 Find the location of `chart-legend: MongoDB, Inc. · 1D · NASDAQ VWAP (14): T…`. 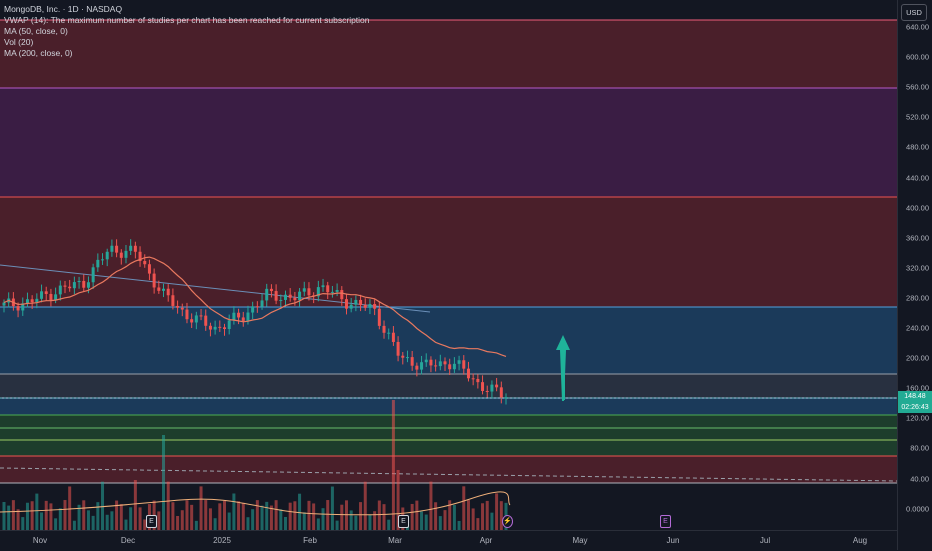

chart-legend: MongoDB, Inc. · 1D · NASDAQ VWAP (14): T… is located at coordinates (187, 31).